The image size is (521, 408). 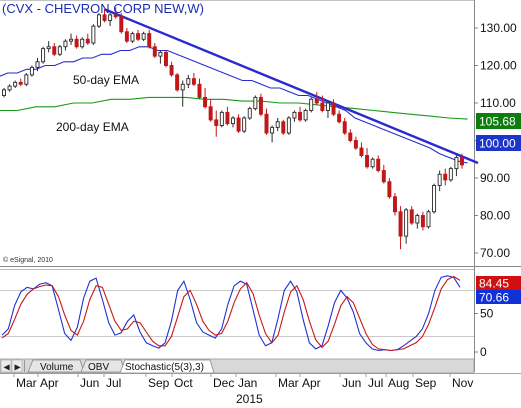 What do you see at coordinates (234, 108) in the screenshot?
I see `ema200-line` at bounding box center [234, 108].